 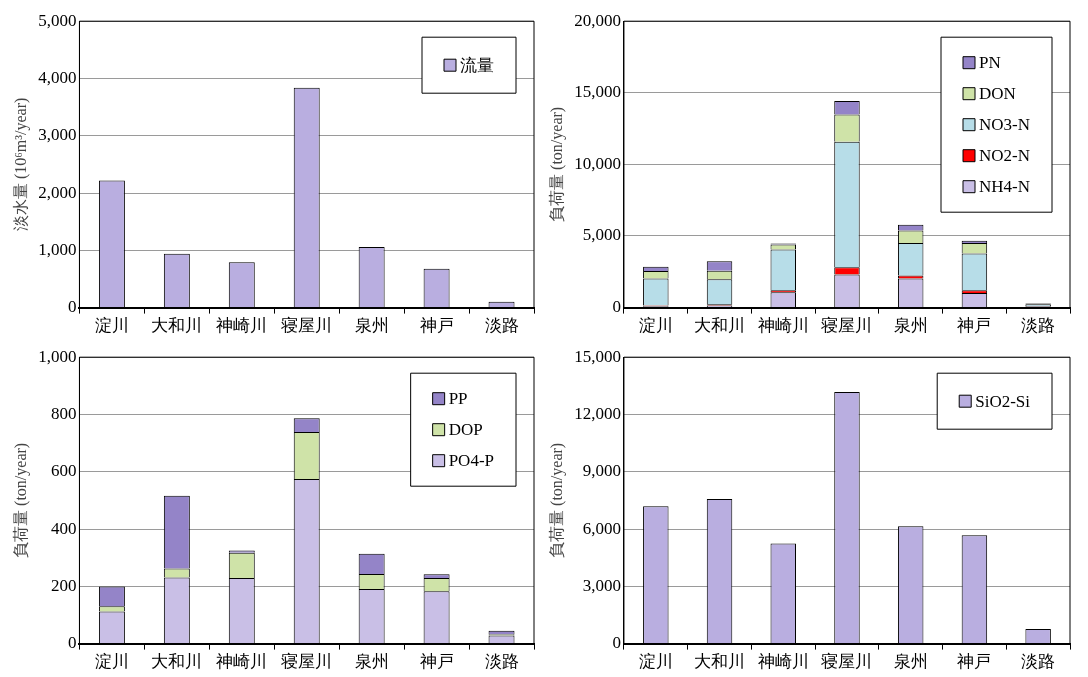 What do you see at coordinates (601, 471) in the screenshot?
I see `y-tick-label: 9,000` at bounding box center [601, 471].